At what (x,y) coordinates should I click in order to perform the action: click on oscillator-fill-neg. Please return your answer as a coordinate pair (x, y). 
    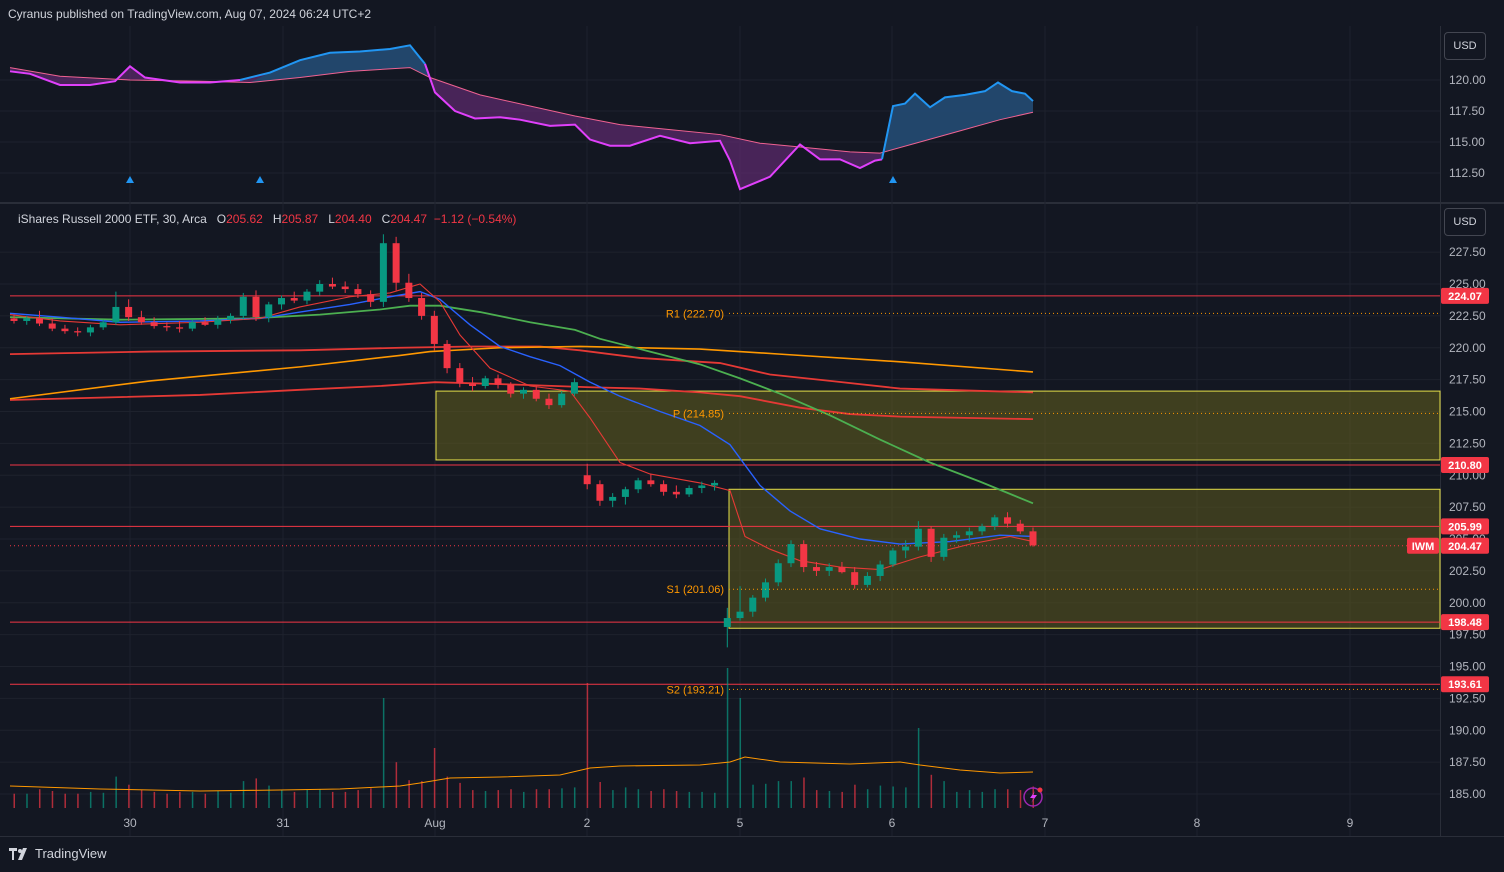
    Looking at the image, I should click on (521, 117).